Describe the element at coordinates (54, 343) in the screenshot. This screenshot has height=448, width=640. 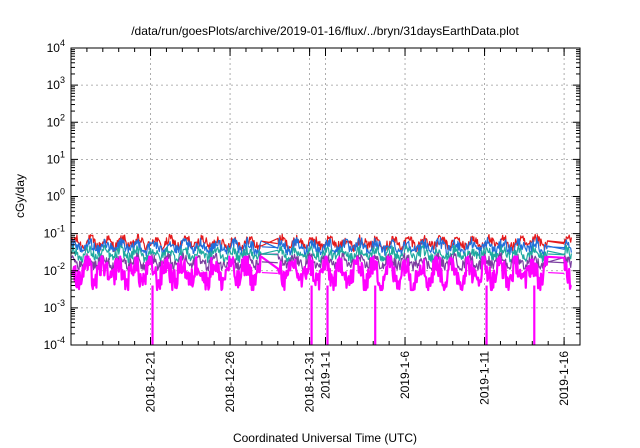
I see `y-tick-label: 10⁻⁴` at that location.